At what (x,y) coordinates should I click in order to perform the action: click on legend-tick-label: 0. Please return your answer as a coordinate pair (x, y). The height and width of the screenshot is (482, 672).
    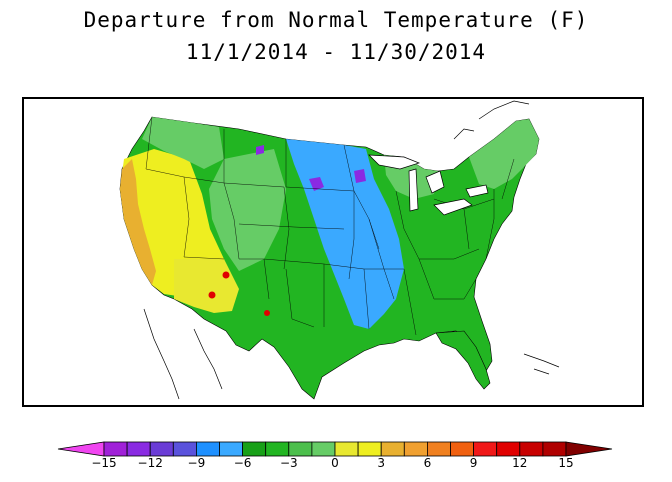
    Looking at the image, I should click on (335, 463).